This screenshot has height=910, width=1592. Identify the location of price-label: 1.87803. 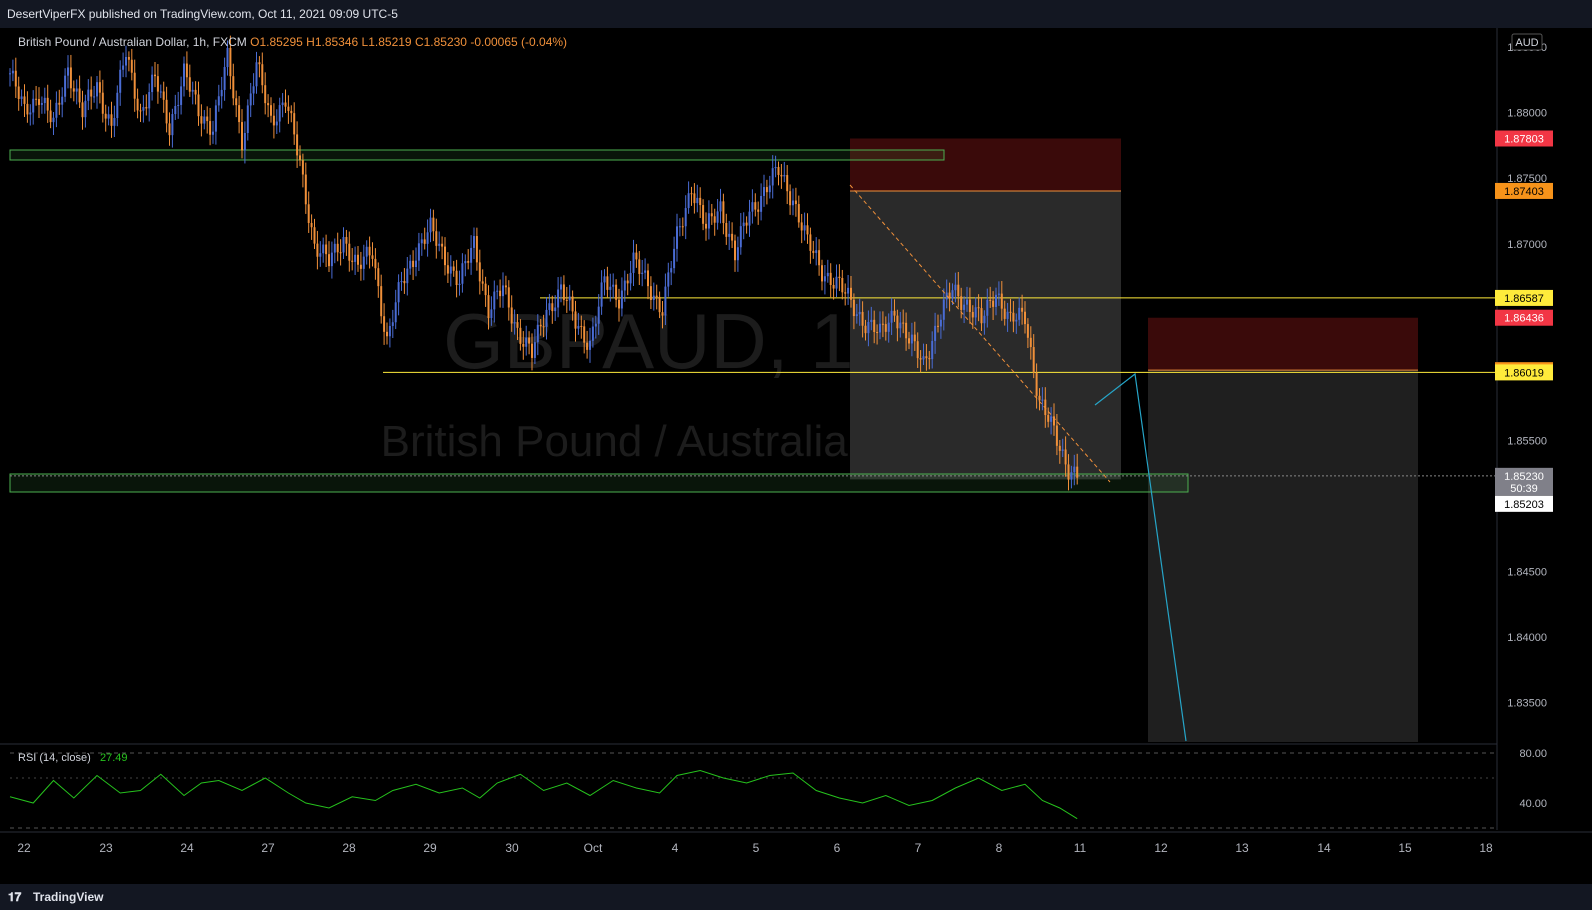
(1524, 139).